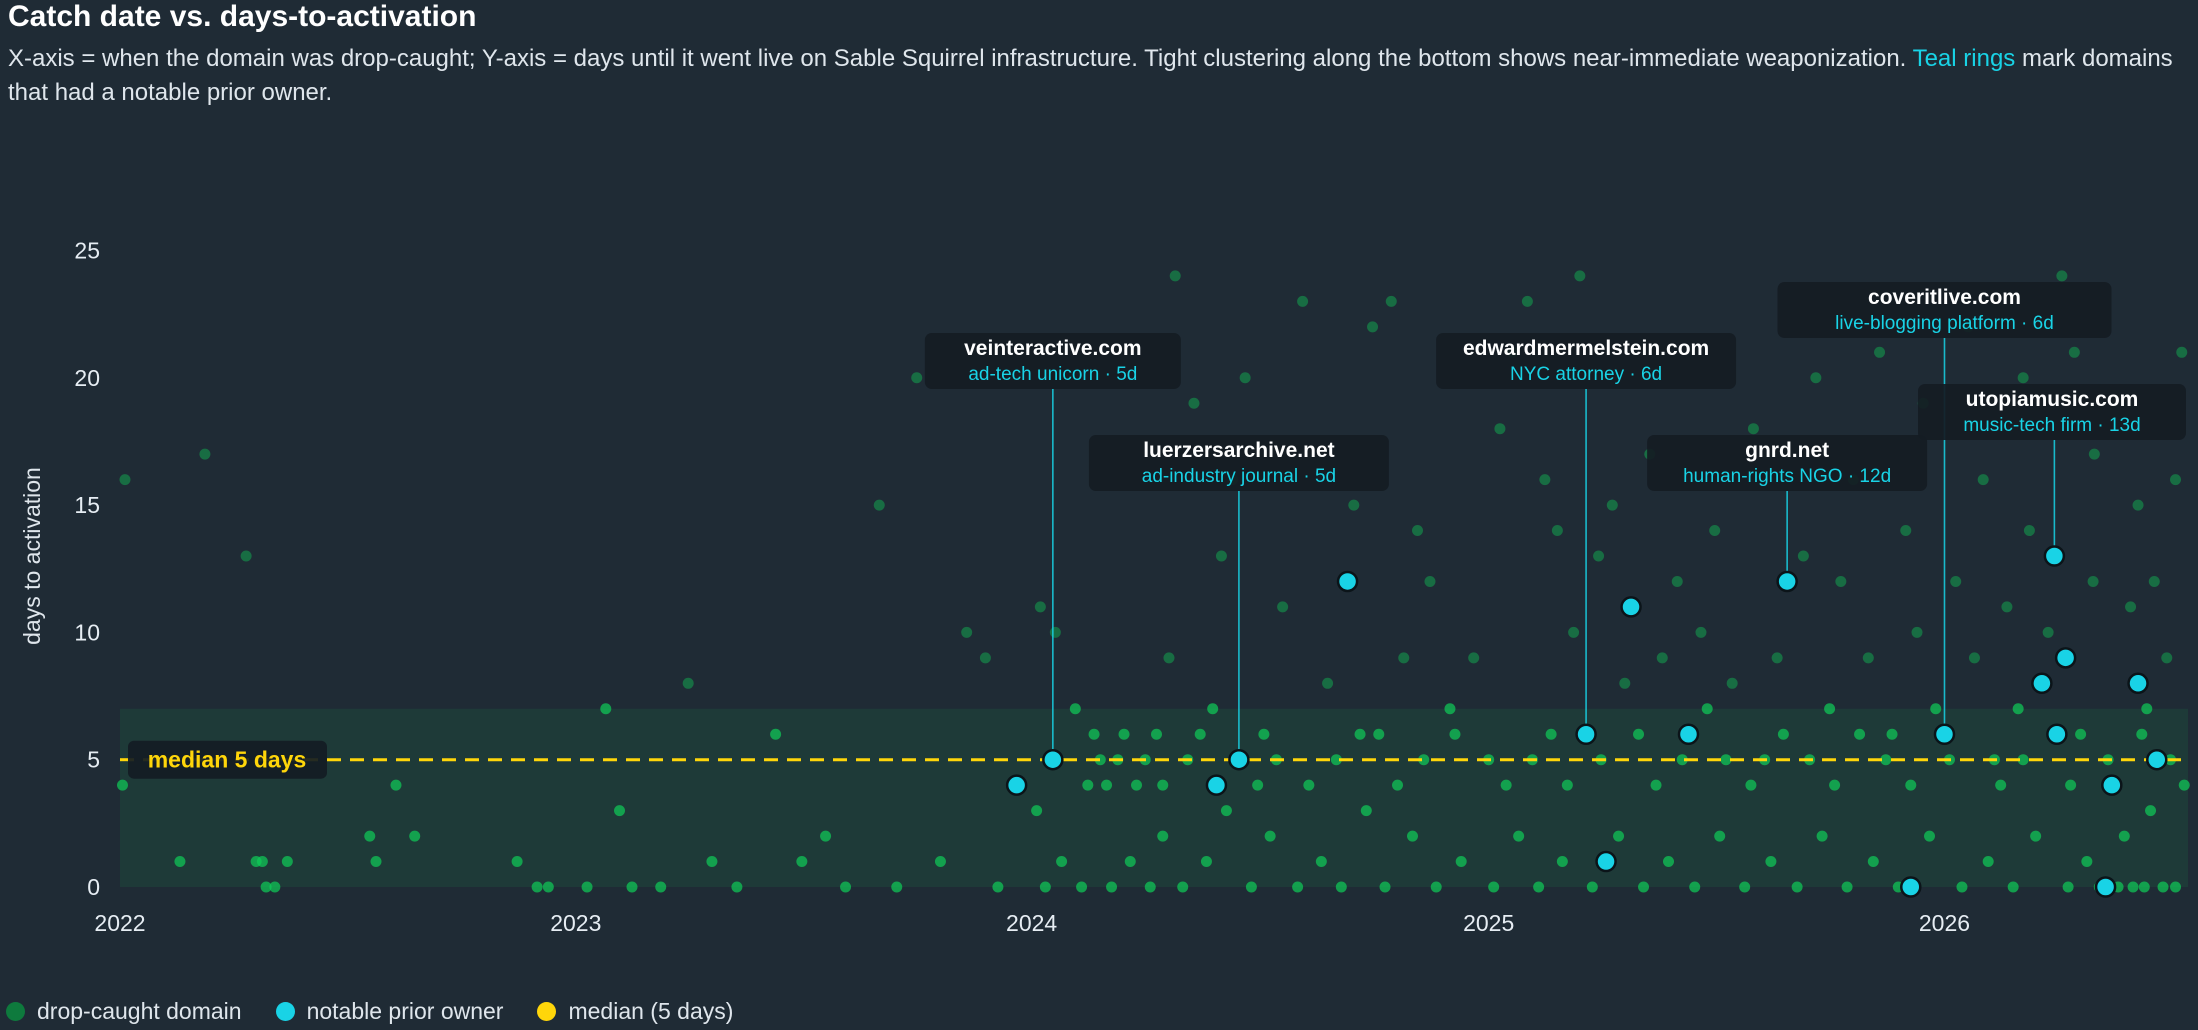  Describe the element at coordinates (575, 923) in the screenshot. I see `x-tick-label: 2023` at that location.